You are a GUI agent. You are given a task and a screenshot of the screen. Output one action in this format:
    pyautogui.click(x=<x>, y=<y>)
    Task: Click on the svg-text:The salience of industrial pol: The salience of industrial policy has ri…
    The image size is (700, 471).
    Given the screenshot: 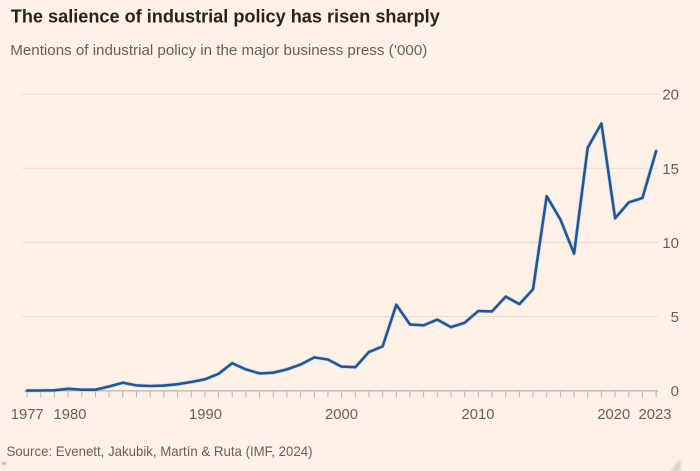 What is the action you would take?
    pyautogui.click(x=226, y=15)
    